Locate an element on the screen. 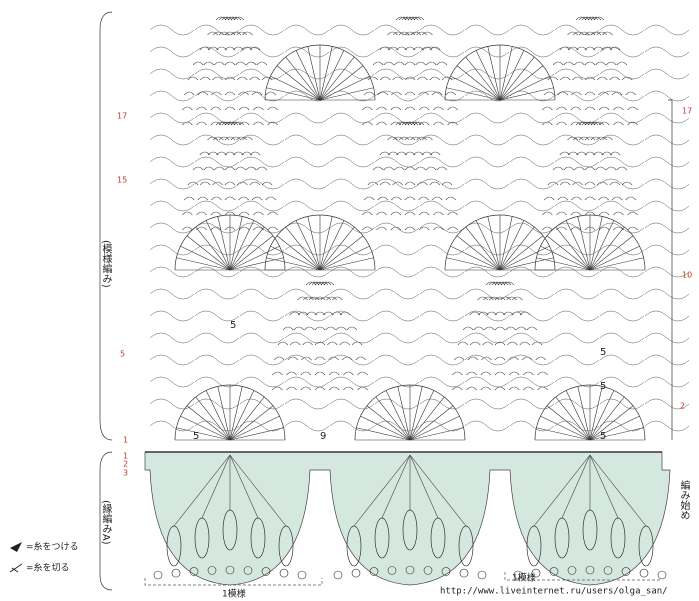 Image resolution: width=699 pixels, height=601 pixels. stitch-count: 9 is located at coordinates (323, 436).